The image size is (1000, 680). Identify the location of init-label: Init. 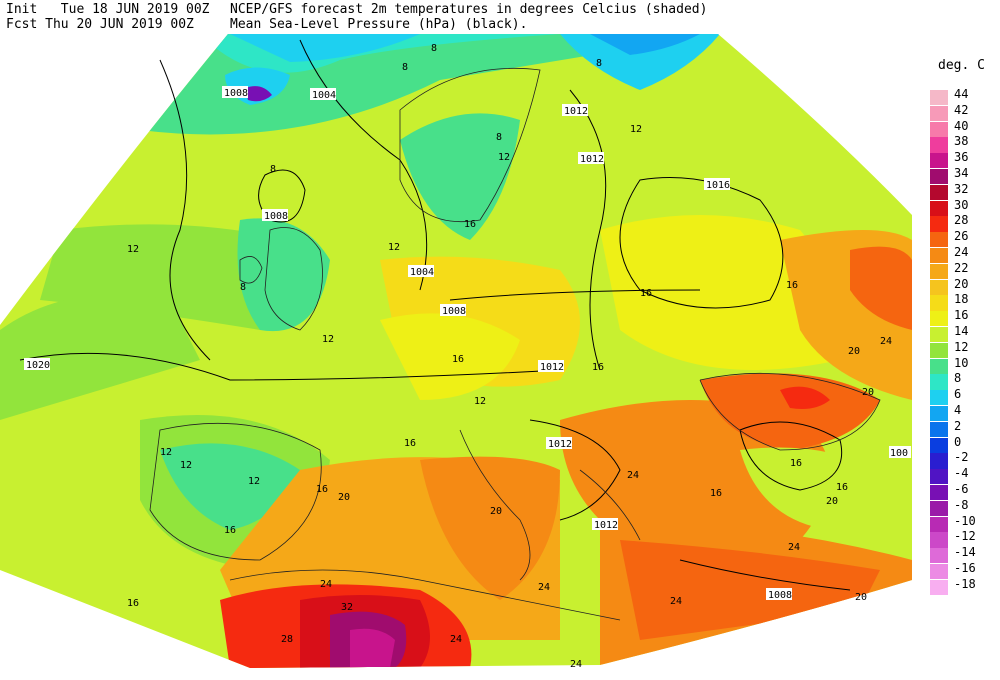
(22, 9).